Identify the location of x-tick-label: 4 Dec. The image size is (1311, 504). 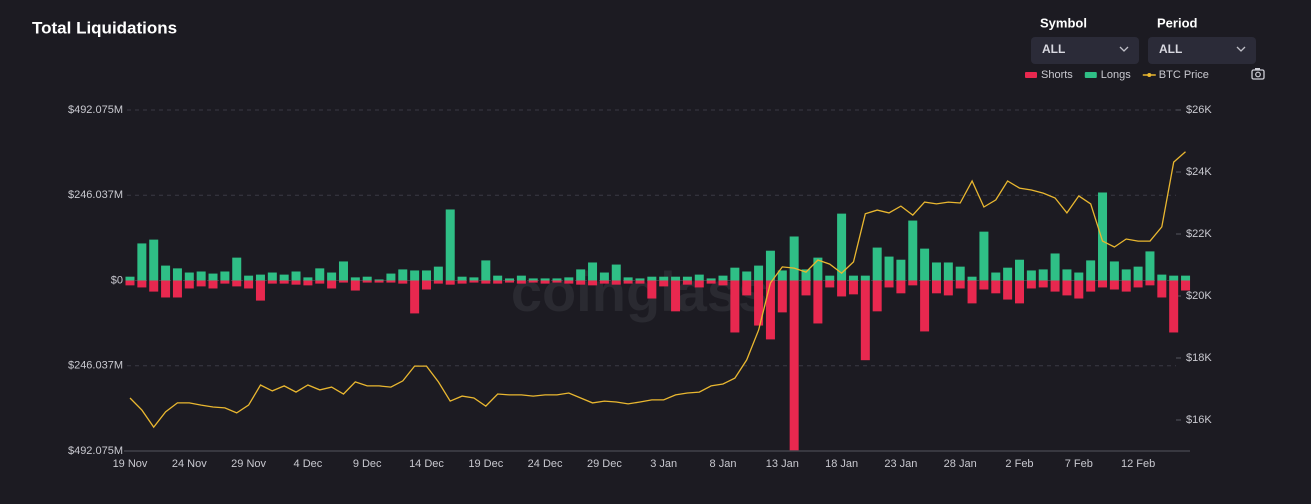
(308, 464).